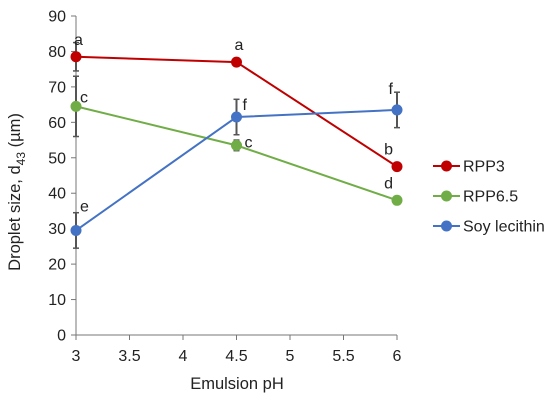 This screenshot has height=403, width=550. I want to click on y-axis-ticks: 0 10 20 30 40 50 60 70 80 90, so click(62, 177).